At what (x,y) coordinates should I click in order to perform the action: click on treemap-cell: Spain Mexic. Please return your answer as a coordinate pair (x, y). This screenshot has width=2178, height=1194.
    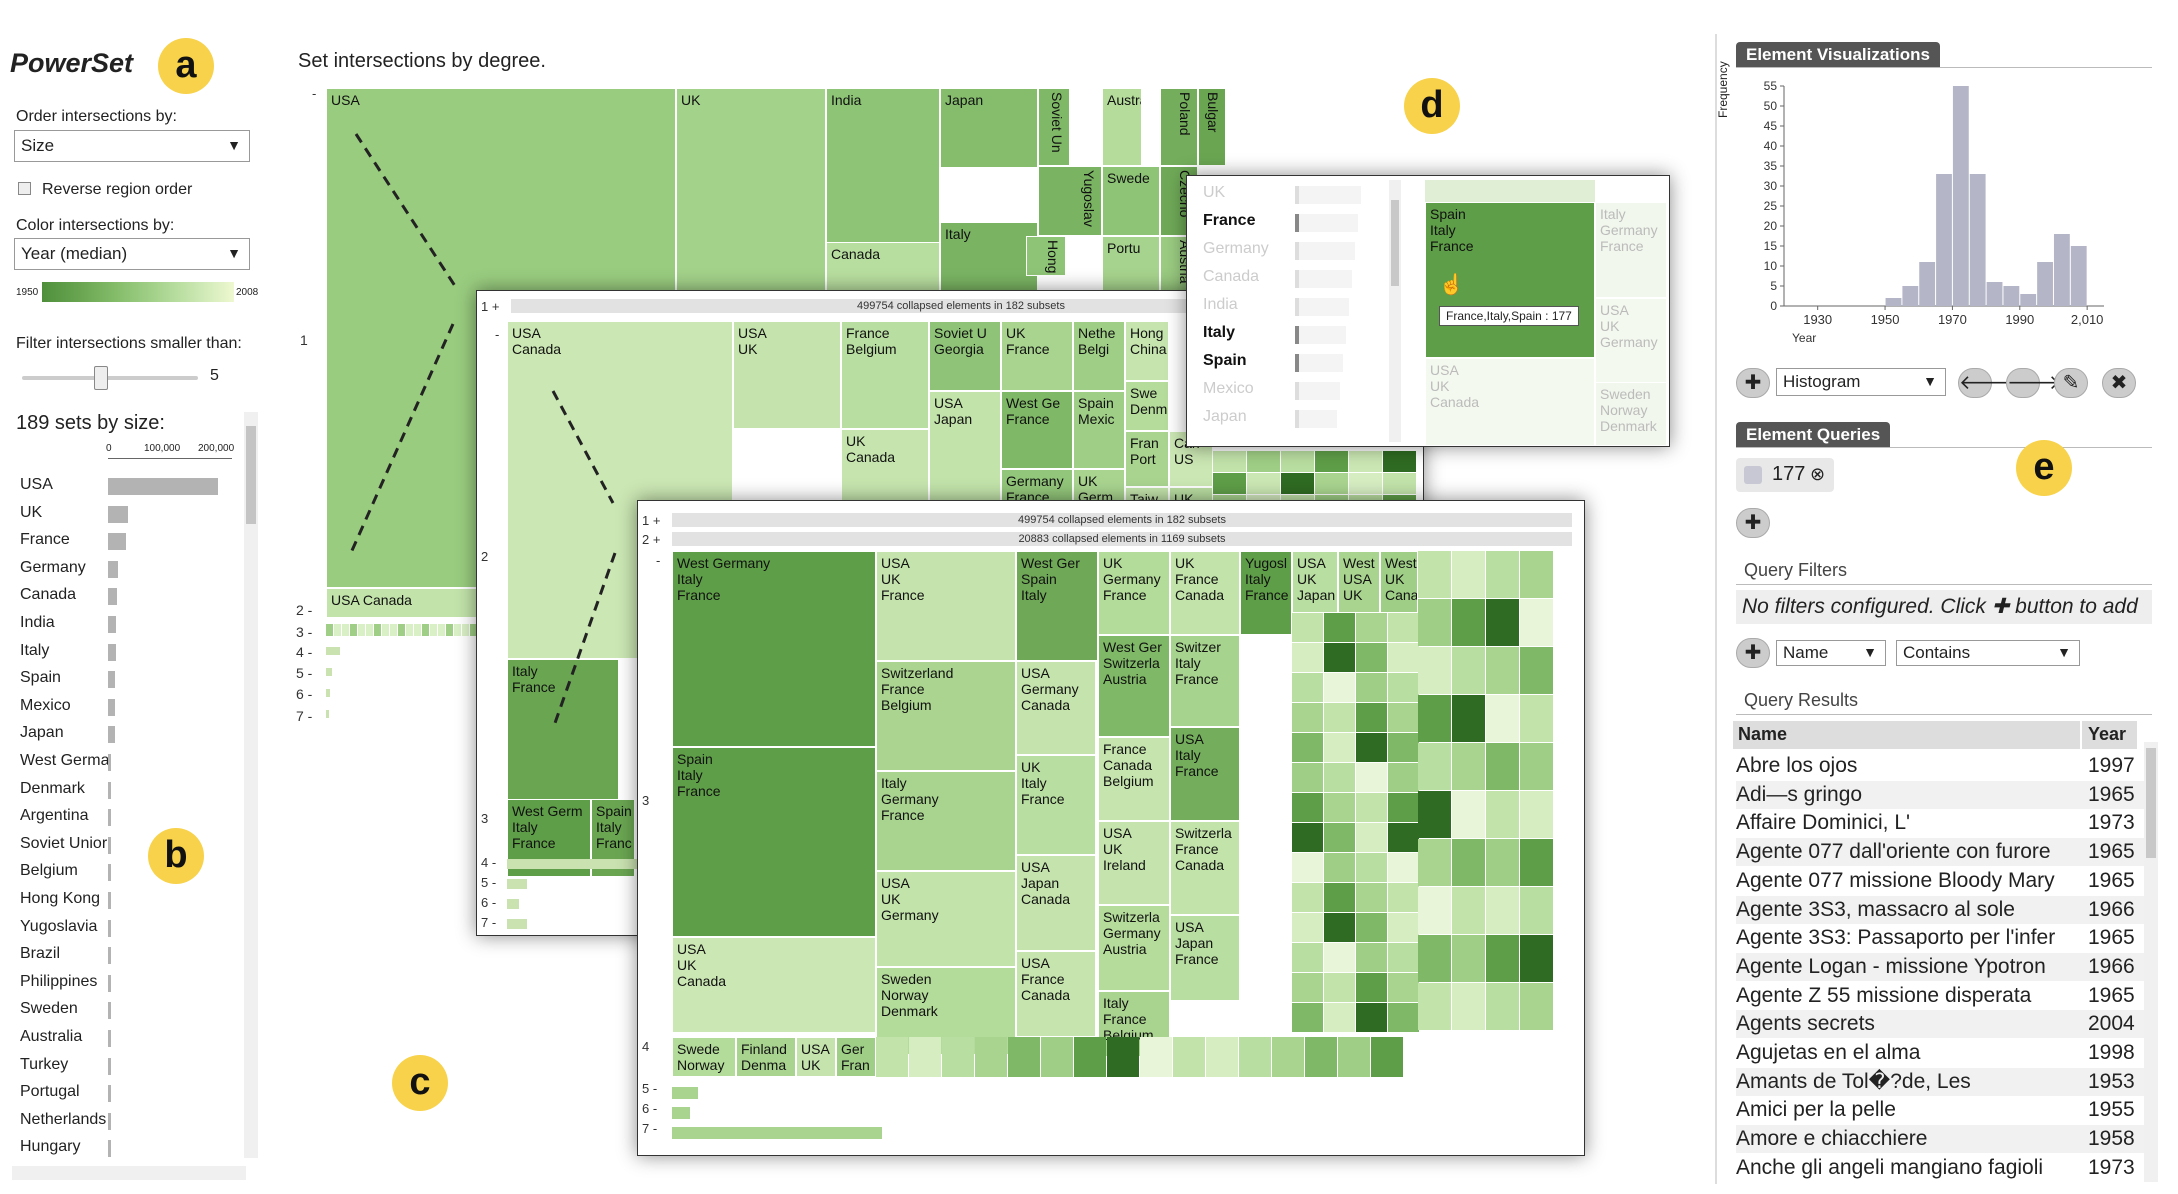
    Looking at the image, I should click on (1099, 430).